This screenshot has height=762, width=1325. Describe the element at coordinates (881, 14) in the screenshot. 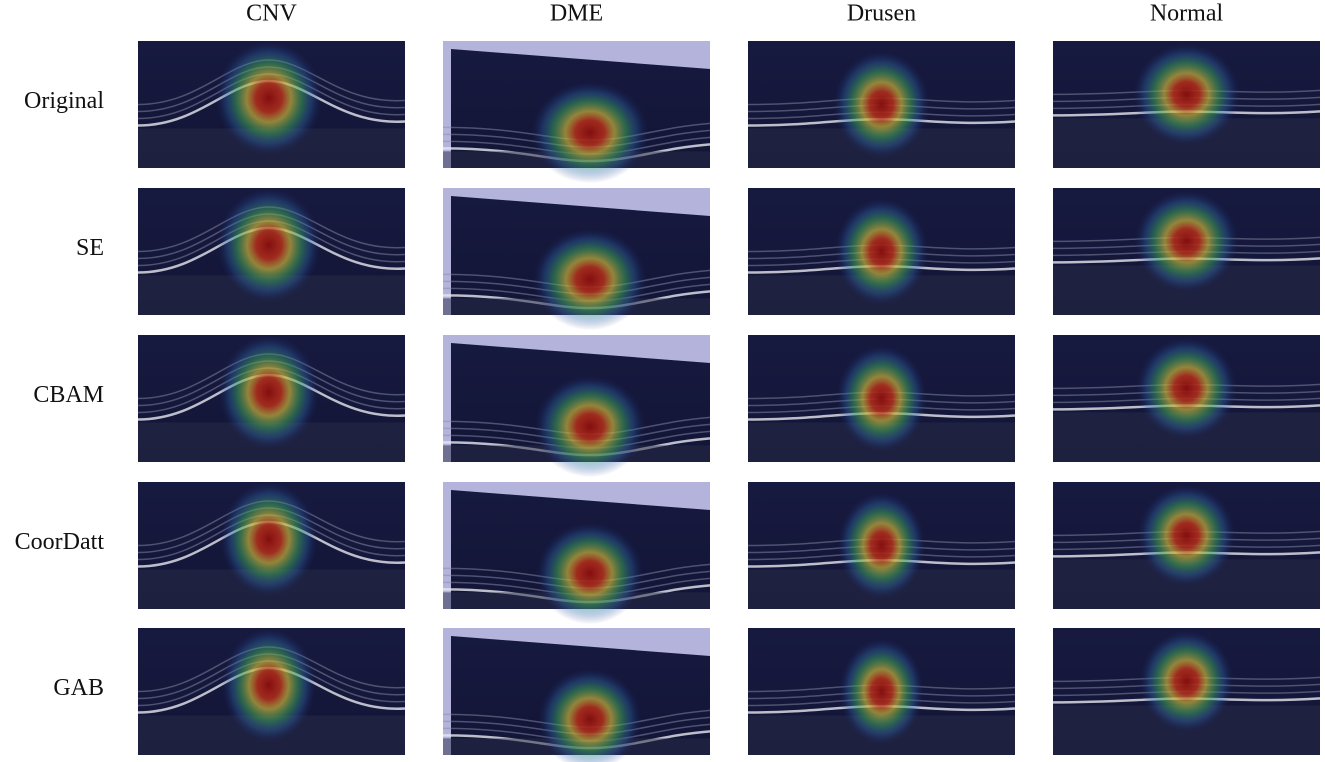

I see `column-header: Drusen` at that location.